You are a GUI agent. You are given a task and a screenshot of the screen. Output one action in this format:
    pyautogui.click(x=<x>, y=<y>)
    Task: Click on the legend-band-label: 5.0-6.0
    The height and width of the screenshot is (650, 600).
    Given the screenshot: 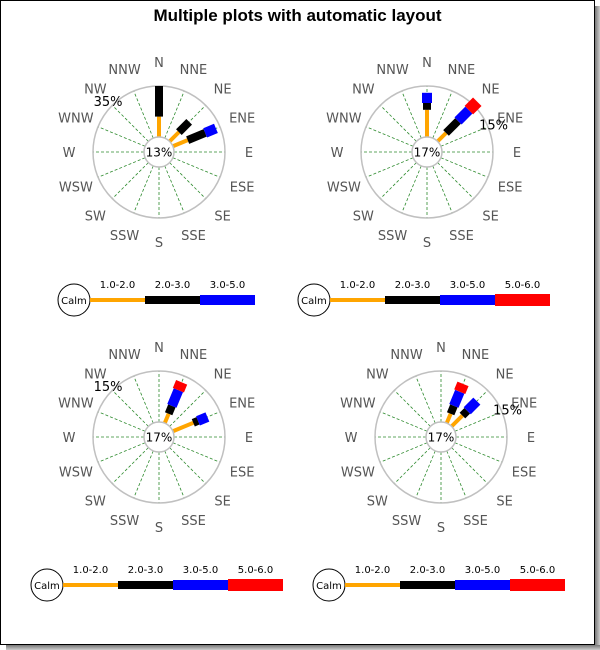 What is the action you would take?
    pyautogui.click(x=522, y=285)
    